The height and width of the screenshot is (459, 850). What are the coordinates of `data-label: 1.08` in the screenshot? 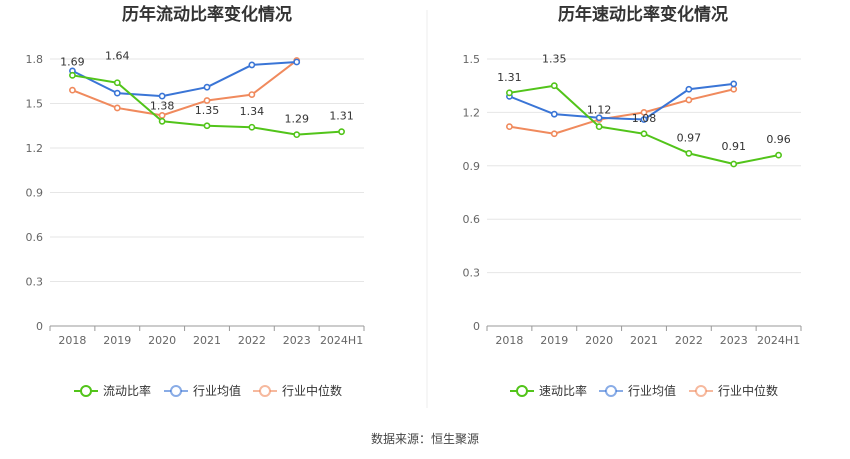 It's located at (644, 118).